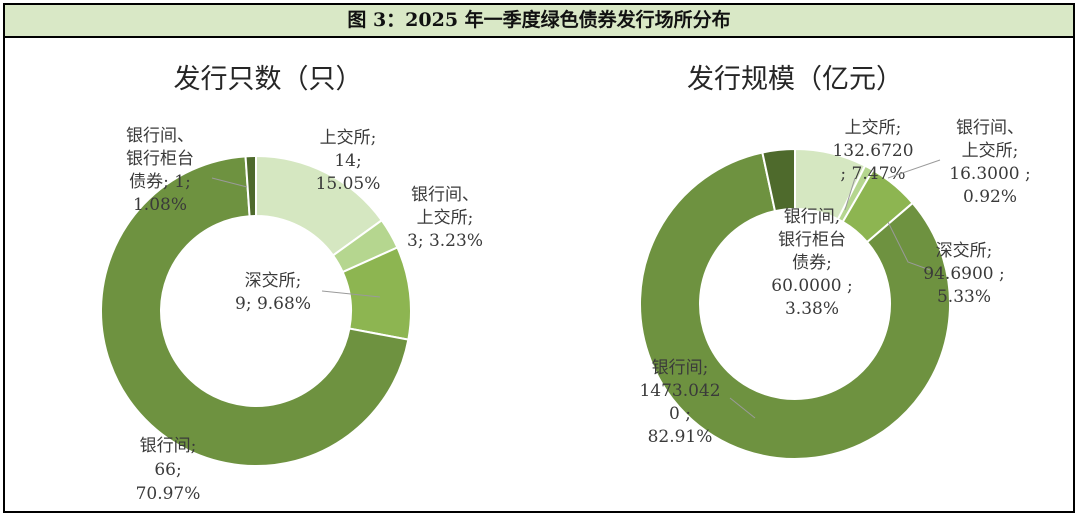  I want to click on data-label-line: 16.3000 ;, so click(989, 174).